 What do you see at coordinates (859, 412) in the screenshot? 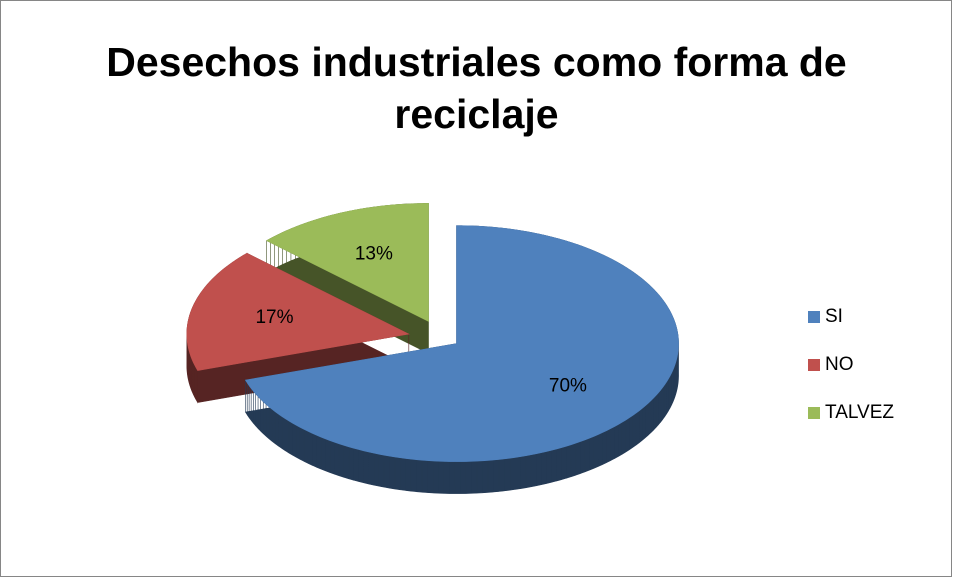
I see `legend-label: TALVEZ` at bounding box center [859, 412].